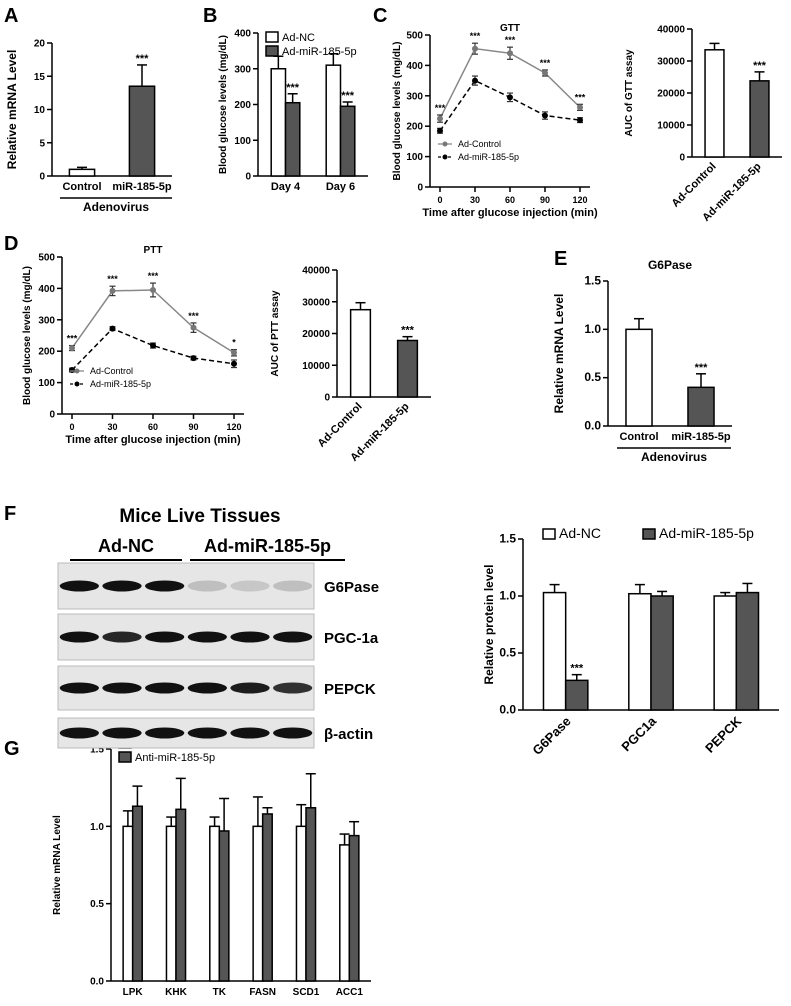 This screenshot has width=791, height=1006. Describe the element at coordinates (327, 398) in the screenshot. I see `y-tick-label-D2-0: 0` at that location.